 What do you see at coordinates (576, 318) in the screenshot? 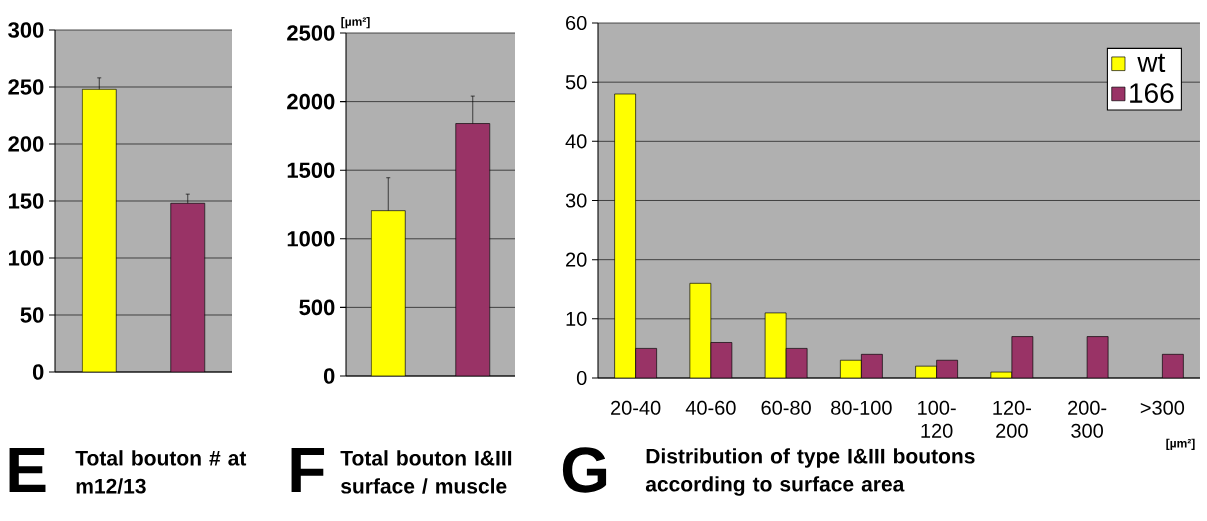
I see `y-tick-label: 10` at bounding box center [576, 318].